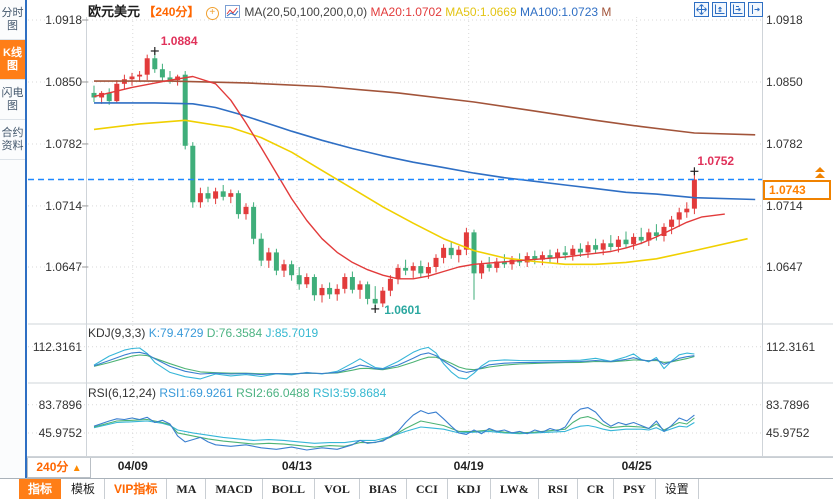 The width and height of the screenshot is (833, 499). What do you see at coordinates (383, 489) in the screenshot?
I see `toolbar-item-bias: BIAS` at bounding box center [383, 489].